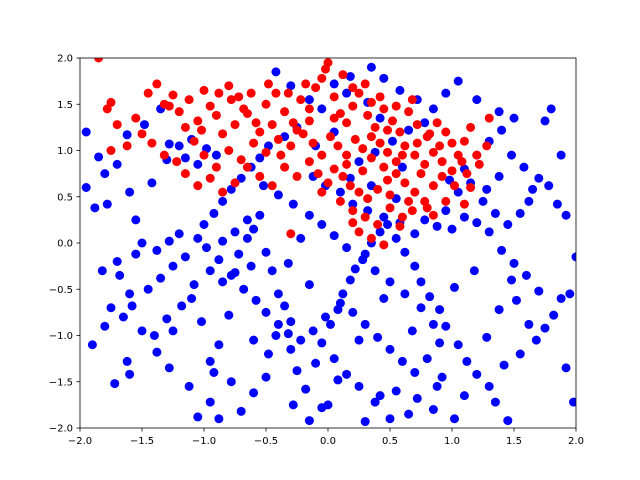 The image size is (640, 480). Describe the element at coordinates (65, 59) in the screenshot. I see `y-tick-label: 2.0` at that location.